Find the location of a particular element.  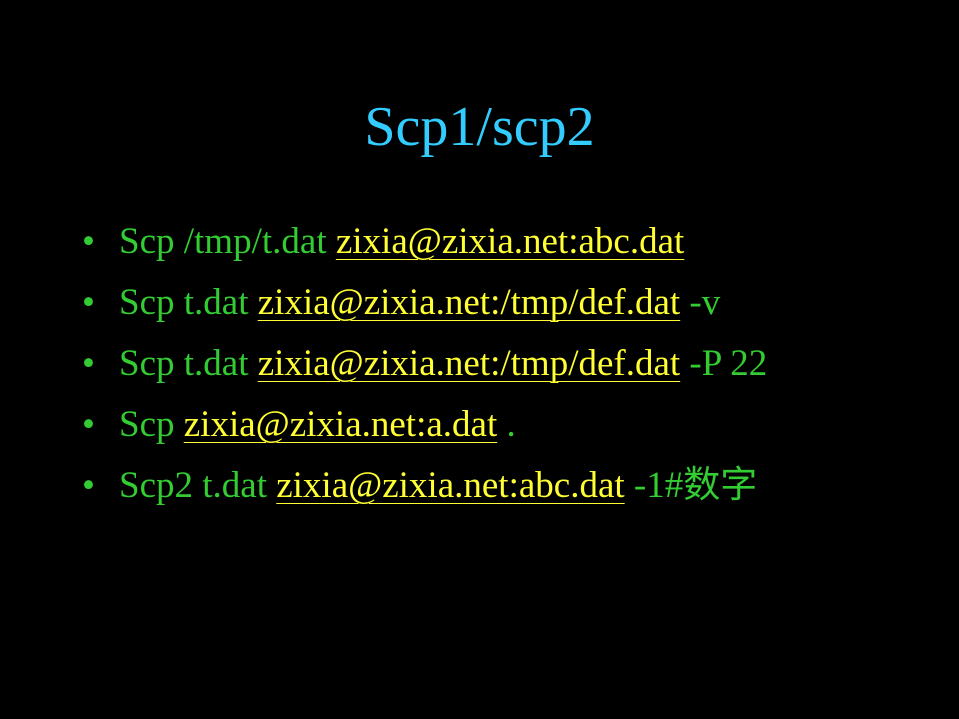

list-item: • Scp zixia@zixia.net:a.dat . is located at coordinates (424, 427).